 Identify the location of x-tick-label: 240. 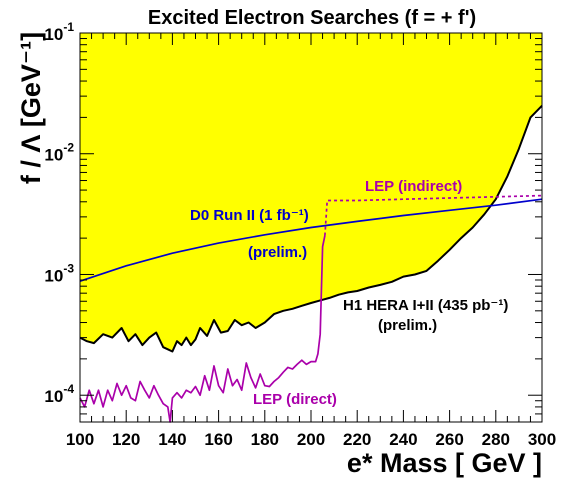
(403, 439).